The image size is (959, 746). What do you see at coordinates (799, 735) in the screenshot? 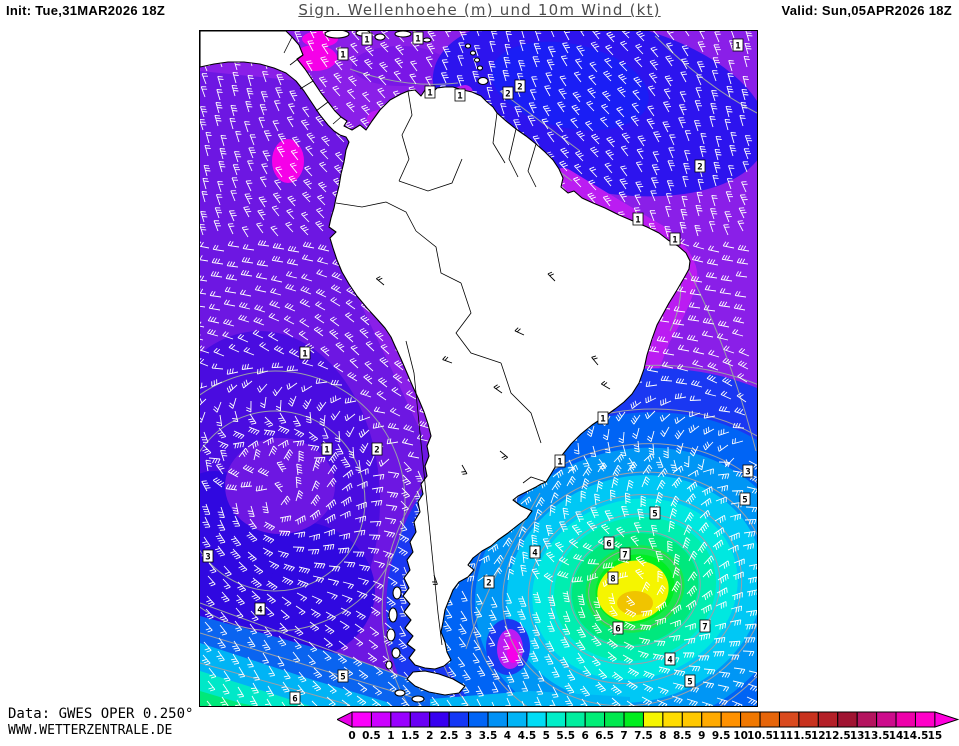
I see `colorbar-tick-label: 11.5` at bounding box center [799, 735].